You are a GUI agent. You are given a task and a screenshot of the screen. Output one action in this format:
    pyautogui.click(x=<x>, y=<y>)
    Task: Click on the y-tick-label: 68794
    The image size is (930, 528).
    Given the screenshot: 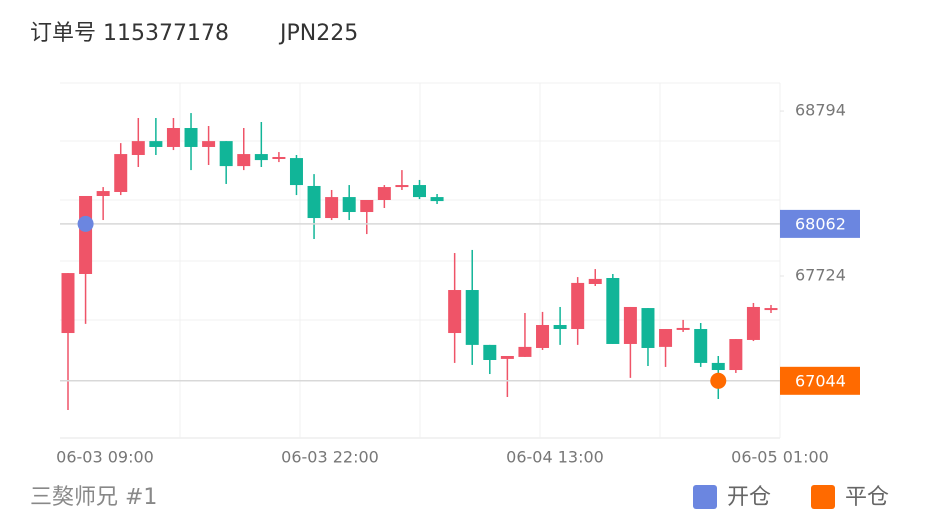 What is the action you would take?
    pyautogui.click(x=820, y=110)
    